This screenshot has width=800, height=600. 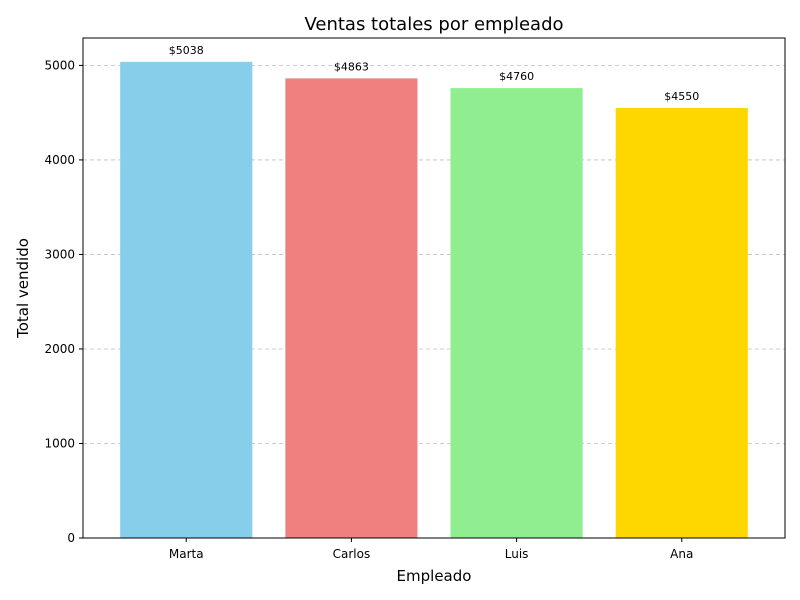 I want to click on y-tick-label: 2000, so click(x=59, y=349).